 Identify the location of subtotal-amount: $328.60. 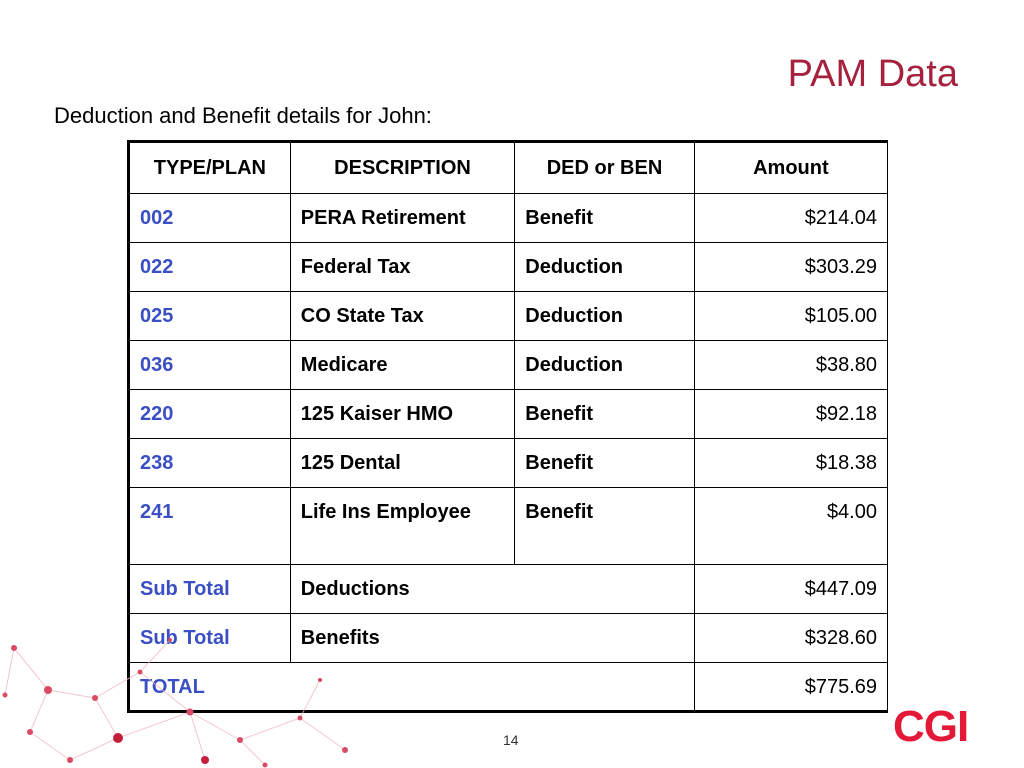
(791, 638).